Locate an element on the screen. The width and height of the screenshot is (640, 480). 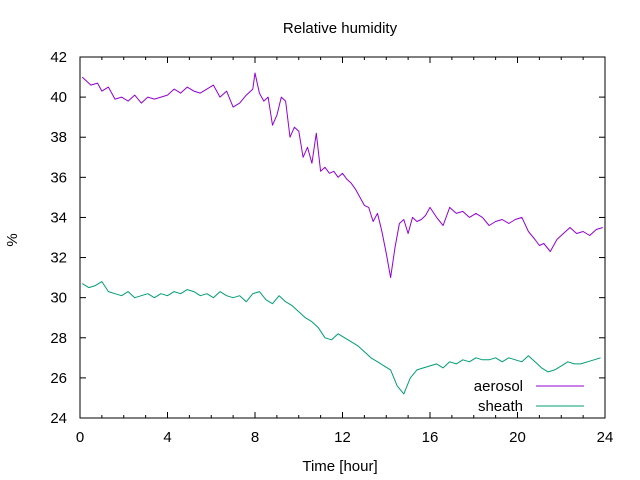
legend-label-aerosol: aerosol is located at coordinates (498, 386).